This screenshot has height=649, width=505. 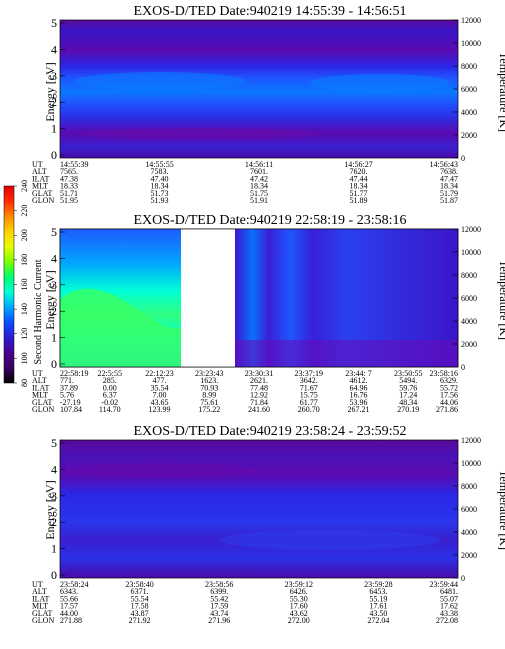 I want to click on table-cell: 14:56:11, so click(x=259, y=164).